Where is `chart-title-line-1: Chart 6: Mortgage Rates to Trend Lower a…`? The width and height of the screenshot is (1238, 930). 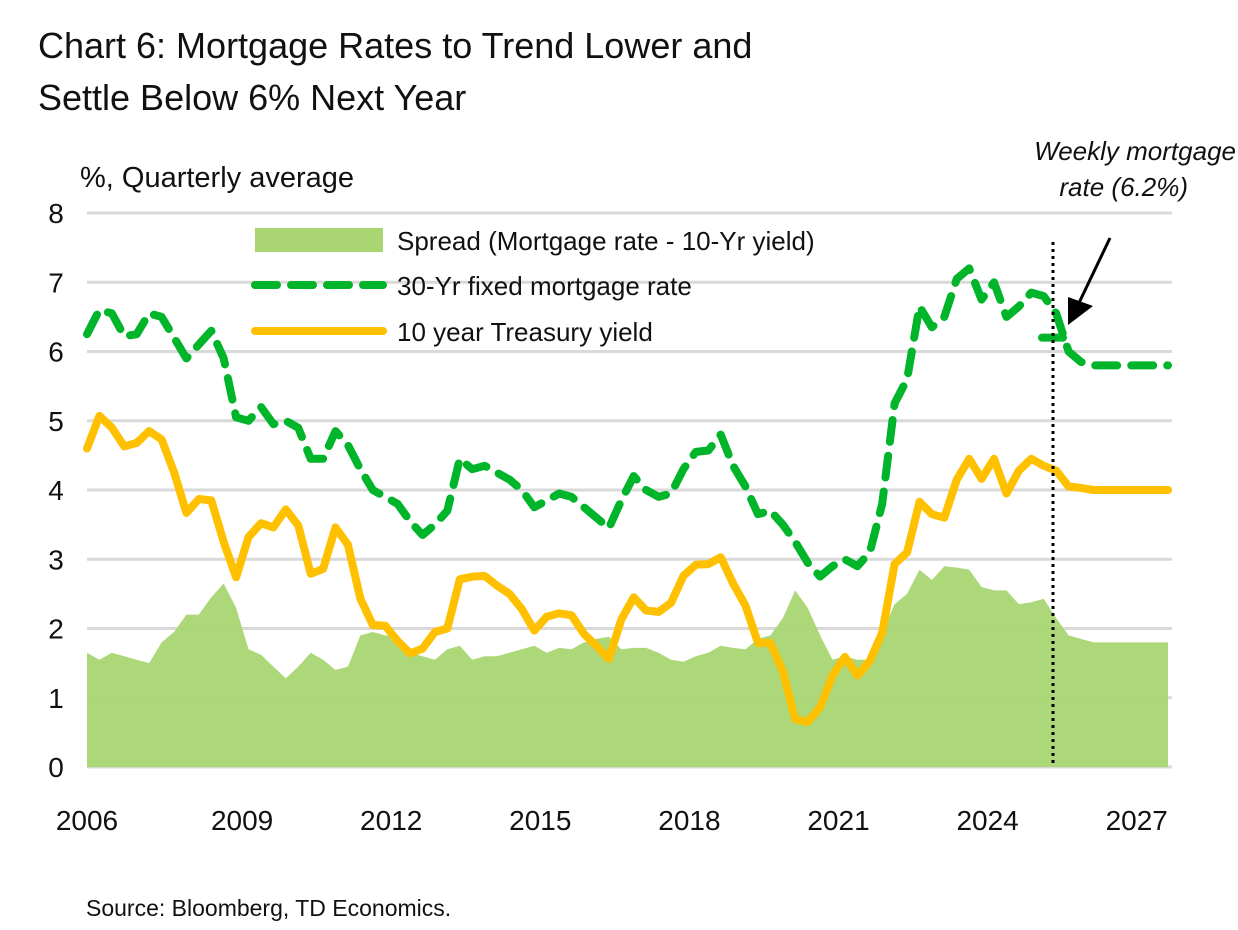
chart-title-line-1: Chart 6: Mortgage Rates to Trend Lower a… is located at coordinates (395, 45).